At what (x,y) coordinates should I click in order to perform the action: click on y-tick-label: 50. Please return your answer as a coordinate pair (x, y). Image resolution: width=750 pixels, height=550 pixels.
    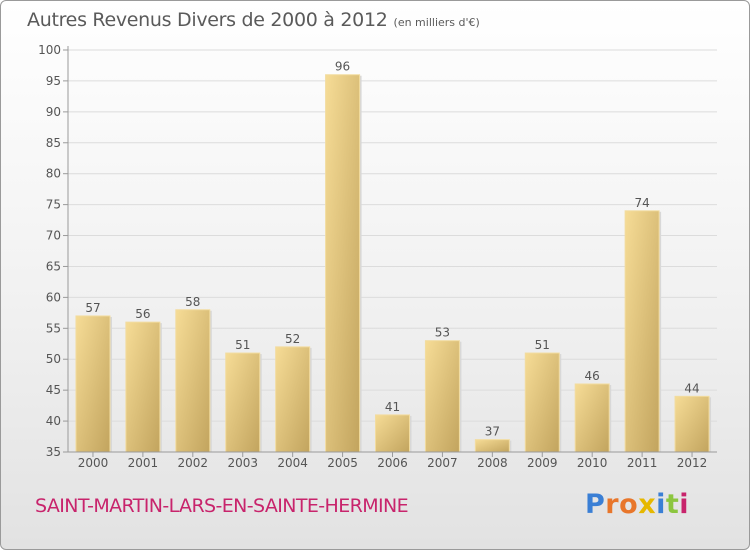
    Looking at the image, I should click on (53, 359).